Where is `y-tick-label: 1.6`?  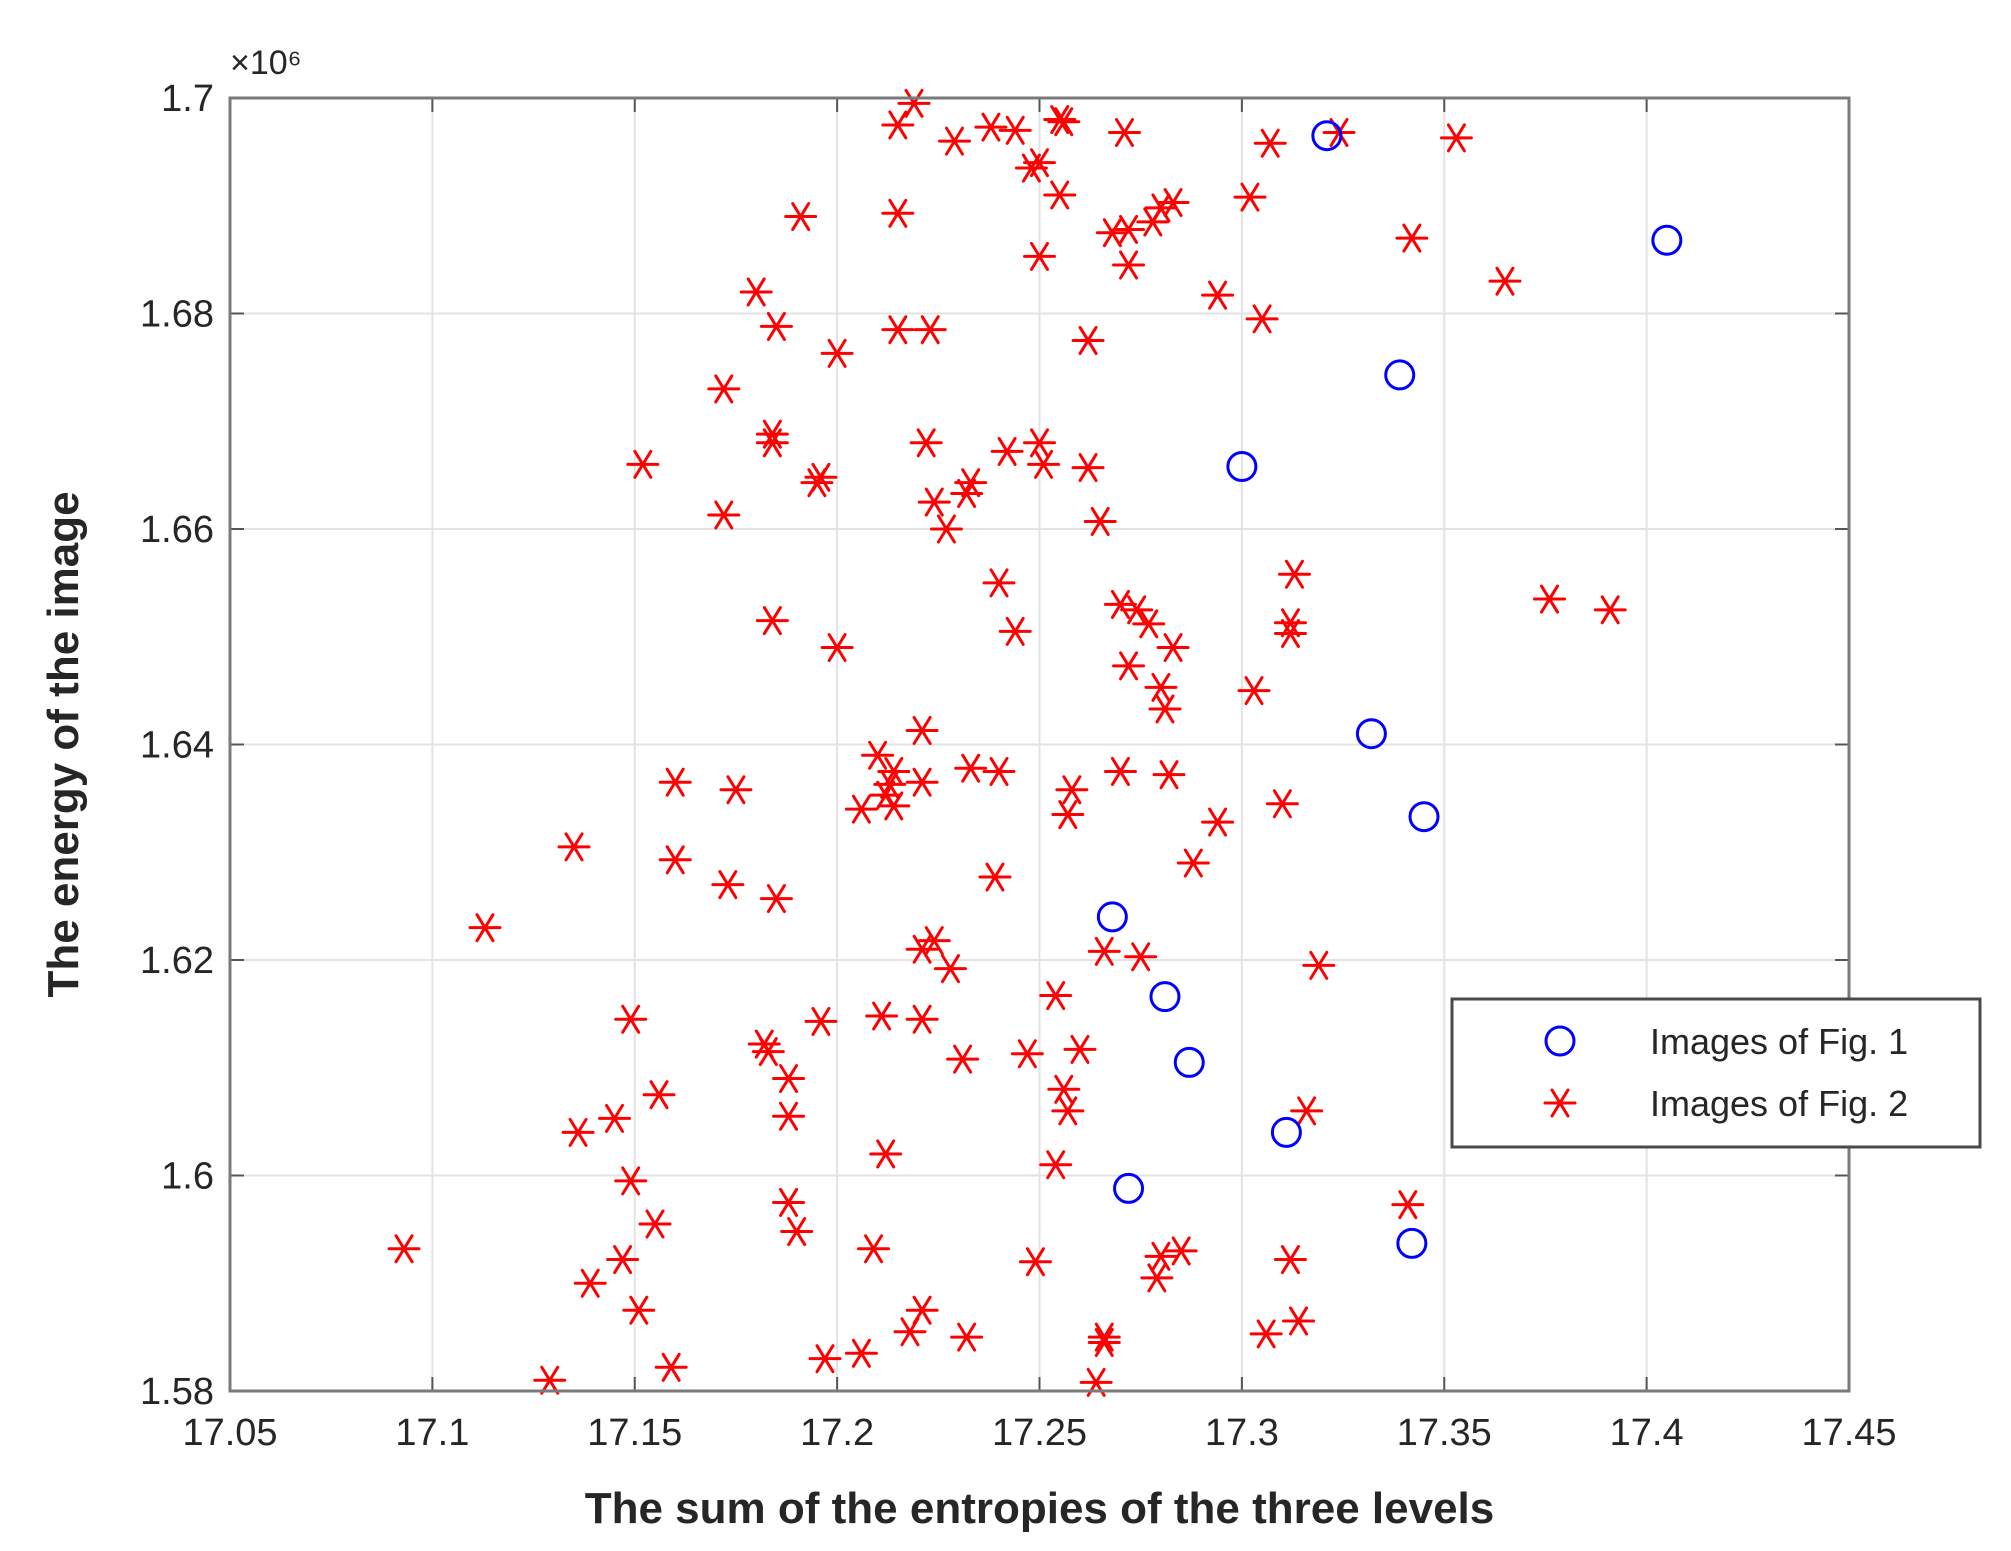
y-tick-label: 1.6 is located at coordinates (187, 1177).